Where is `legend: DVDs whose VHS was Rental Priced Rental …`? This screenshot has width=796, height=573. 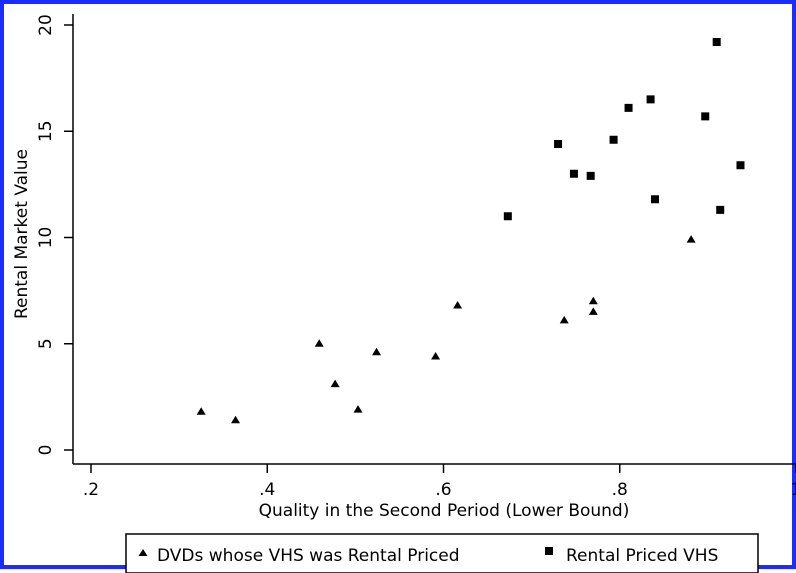 legend: DVDs whose VHS was Rental Priced Rental … is located at coordinates (442, 553).